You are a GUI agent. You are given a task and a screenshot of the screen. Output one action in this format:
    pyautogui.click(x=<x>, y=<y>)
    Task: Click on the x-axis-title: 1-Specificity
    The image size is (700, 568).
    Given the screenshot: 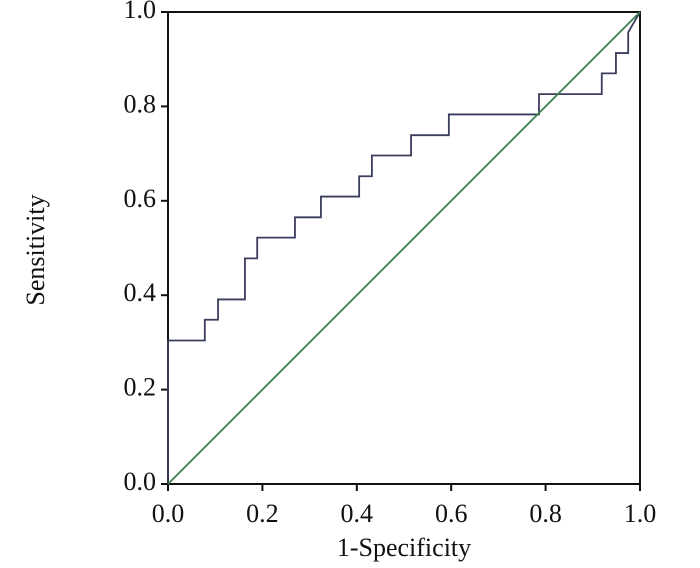 What is the action you would take?
    pyautogui.click(x=404, y=547)
    